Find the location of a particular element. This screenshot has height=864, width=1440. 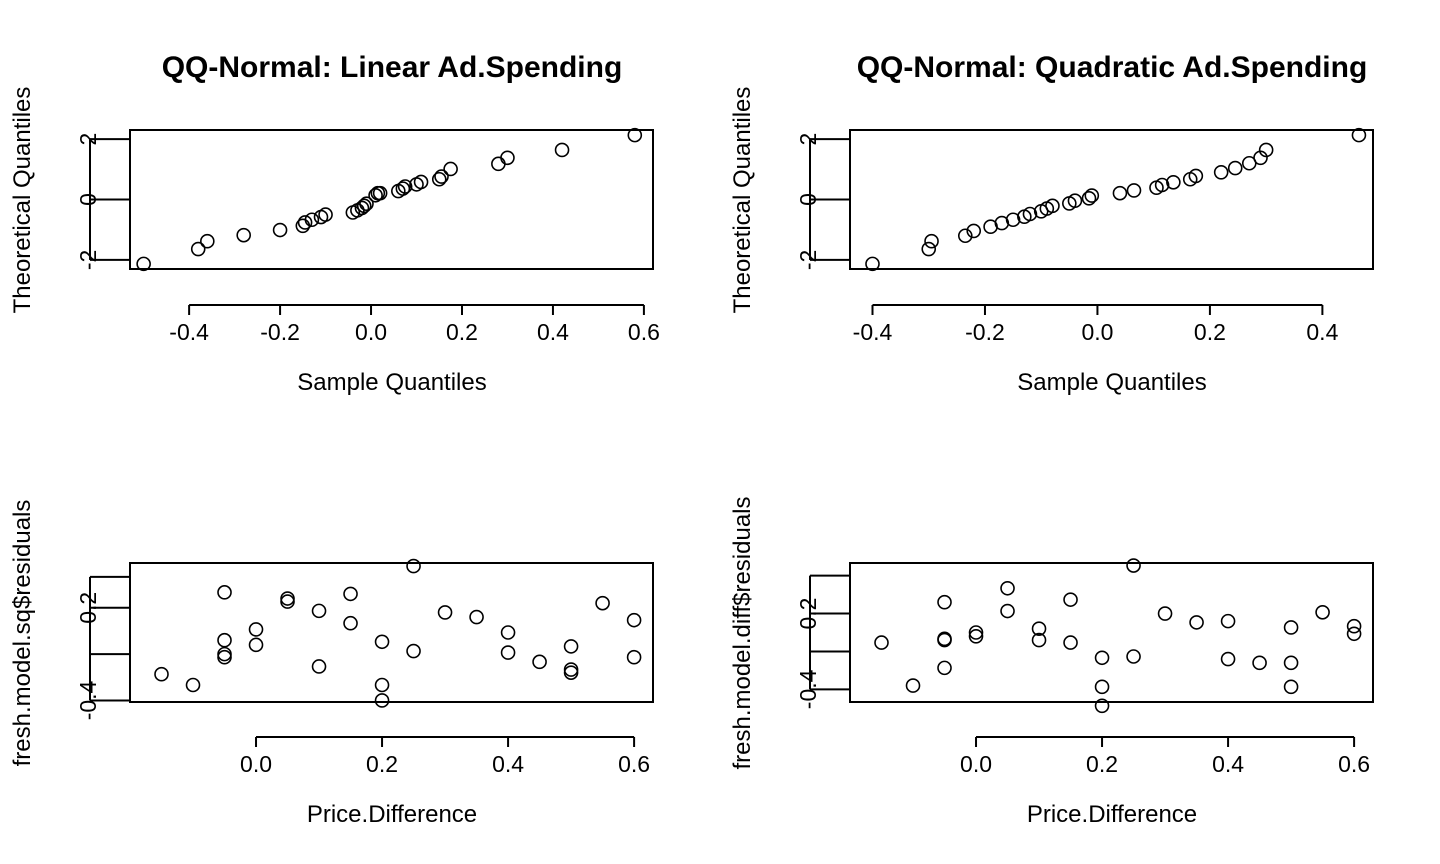

panel-title: QQ-Normal: Quadratic Ad.Spending is located at coordinates (1112, 67).